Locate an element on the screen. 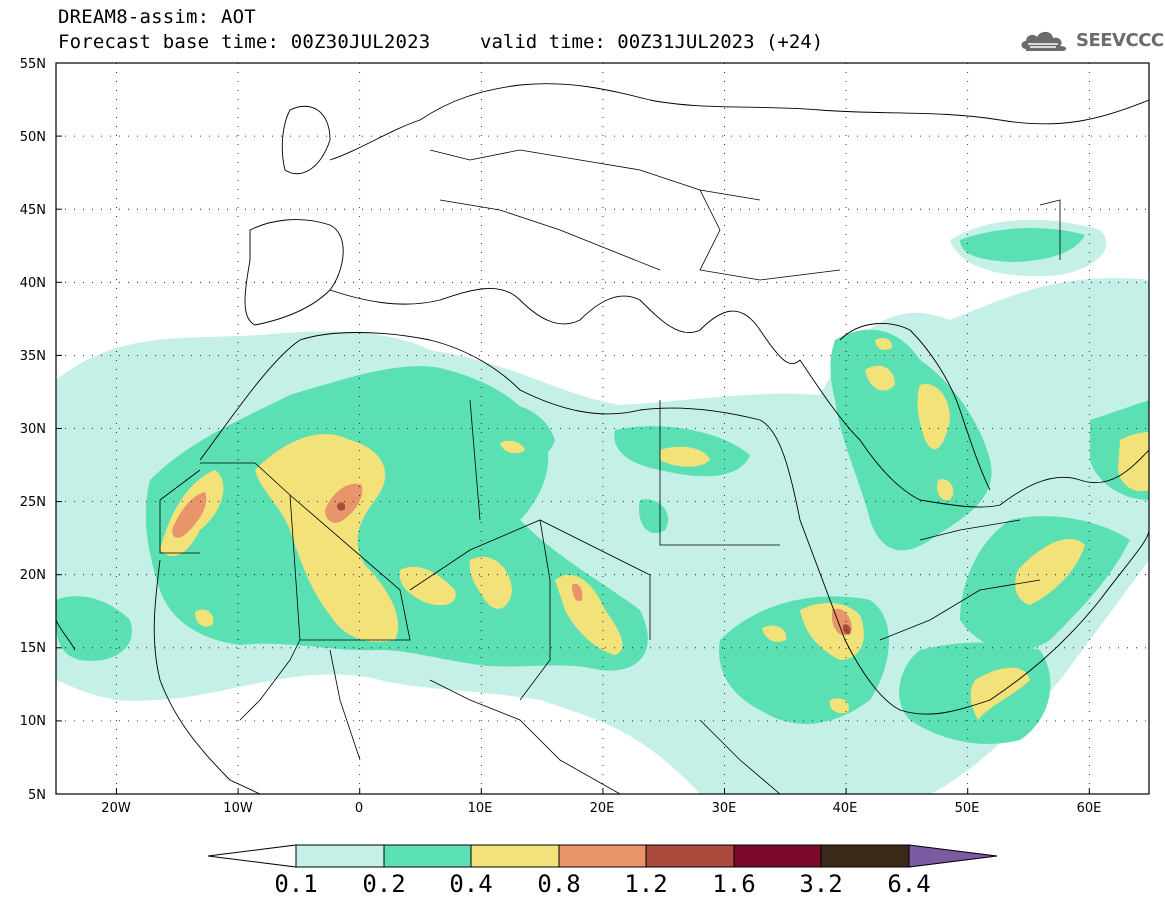 Image resolution: width=1165 pixels, height=905 pixels. colorbar-label: 0.8 is located at coordinates (558, 884).